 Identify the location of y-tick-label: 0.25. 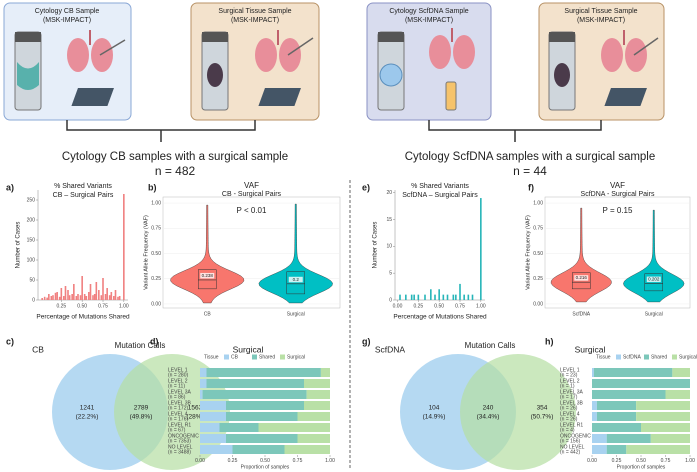
(156, 279).